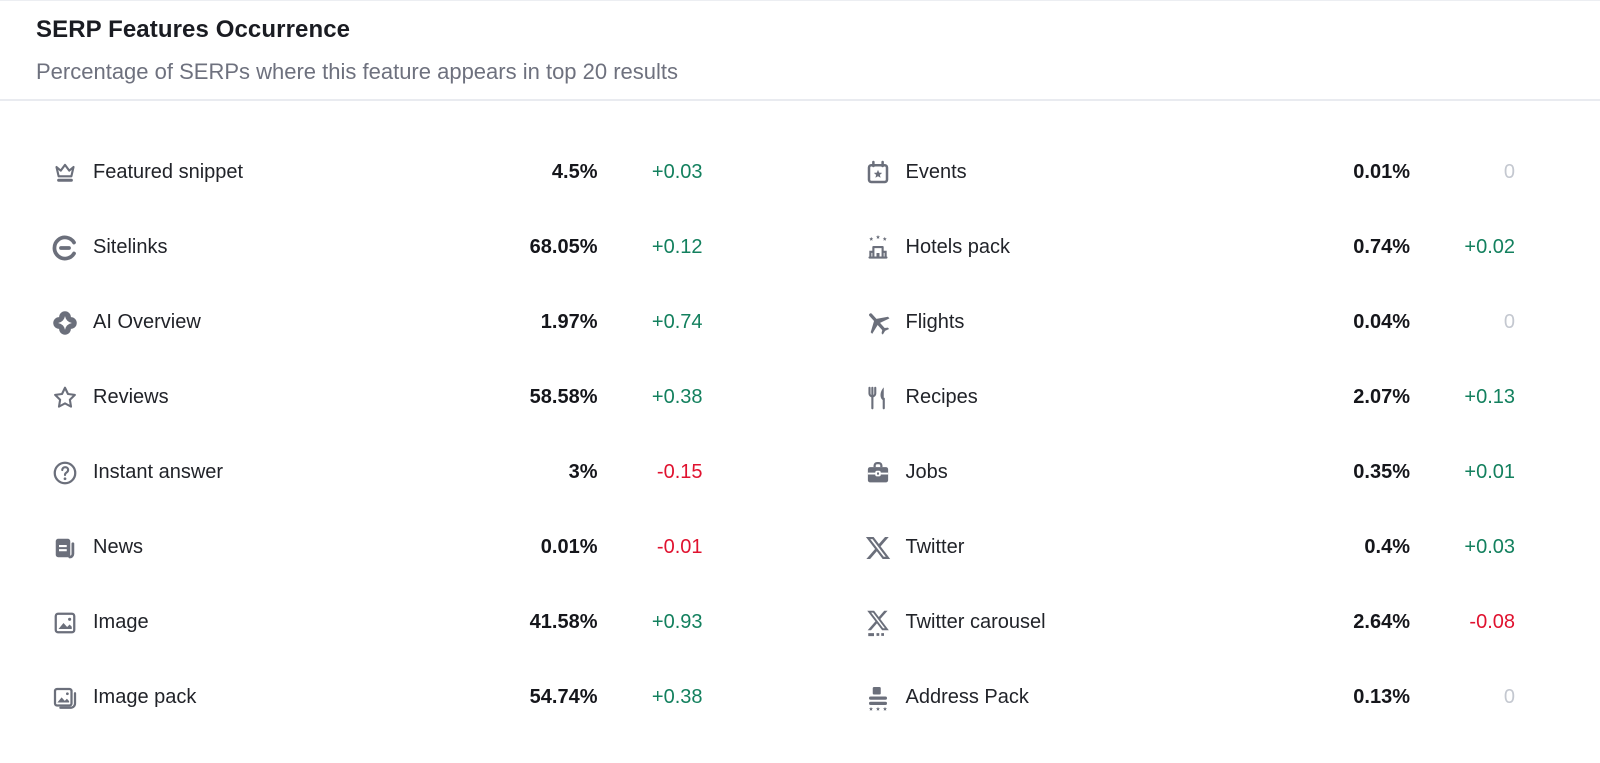 The image size is (1600, 763). What do you see at coordinates (1381, 697) in the screenshot?
I see `feature-value: 0.13%` at bounding box center [1381, 697].